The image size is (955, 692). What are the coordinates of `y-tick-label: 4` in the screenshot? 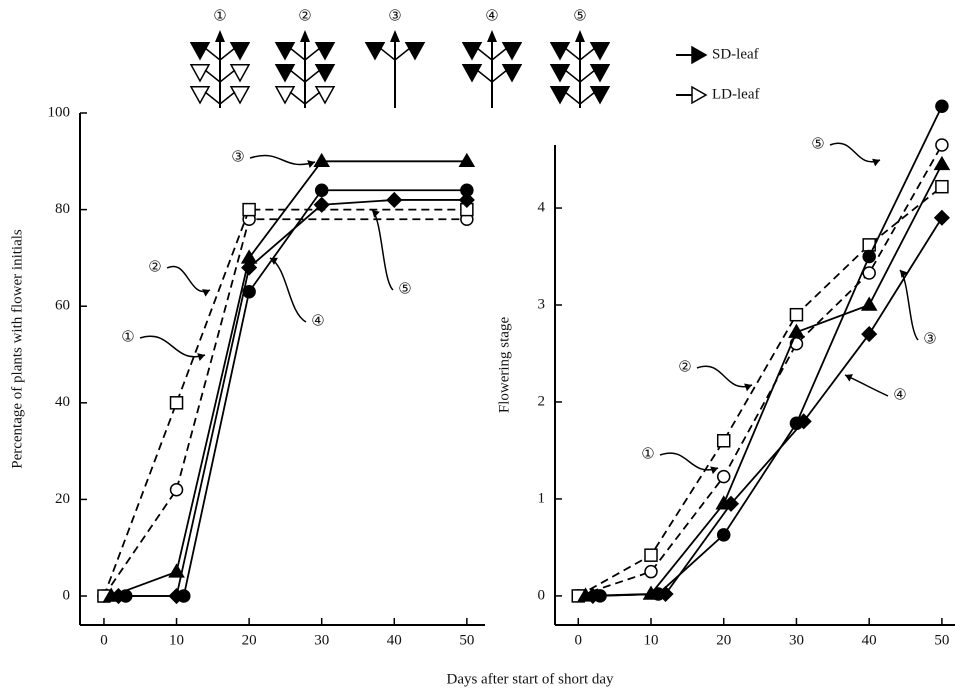 It's located at (542, 207).